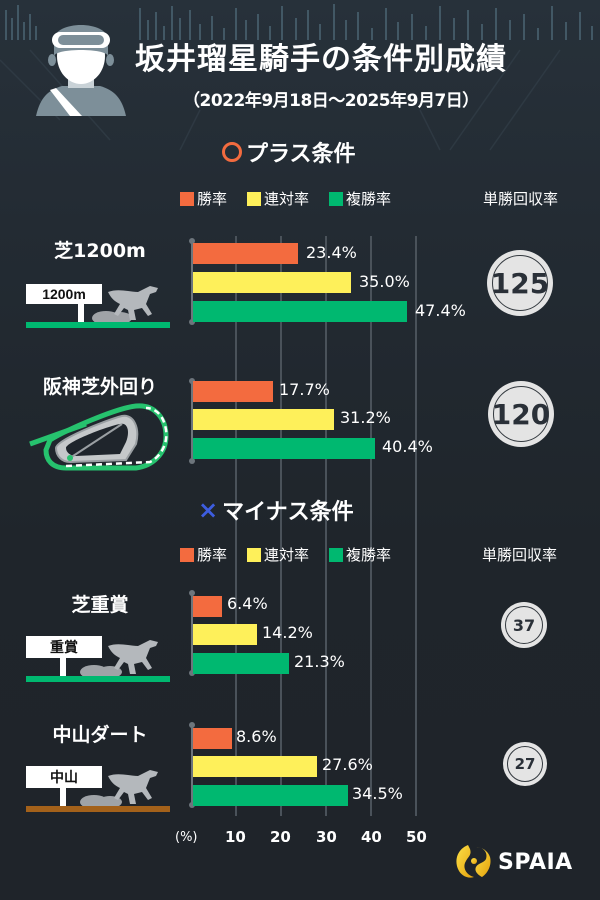 This screenshot has width=600, height=900. Describe the element at coordinates (416, 837) in the screenshot. I see `x-tick-50: 50` at that location.